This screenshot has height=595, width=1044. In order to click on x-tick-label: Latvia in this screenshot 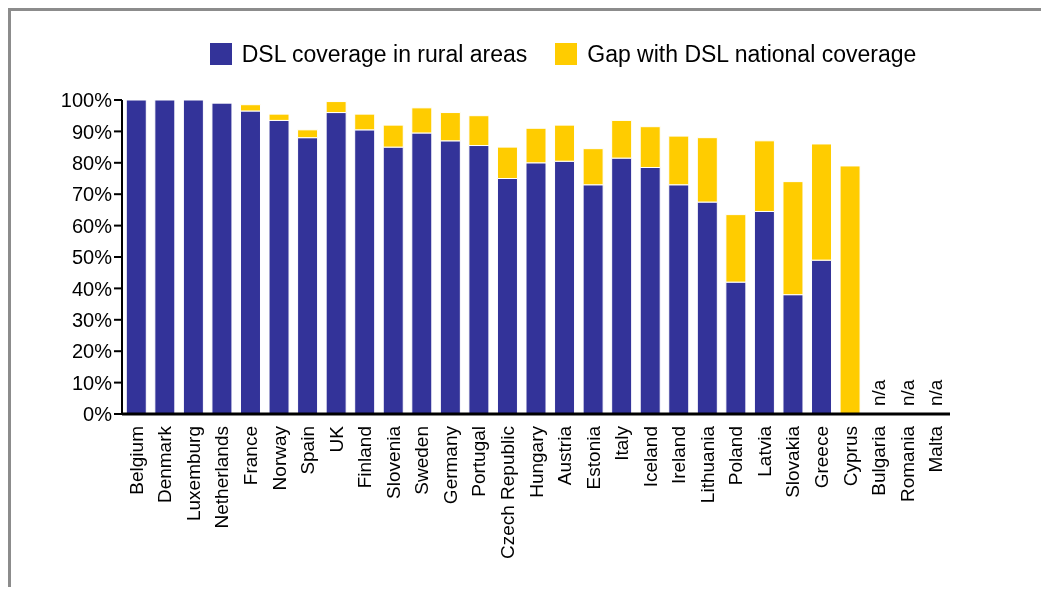, I will do `click(764, 451)`.